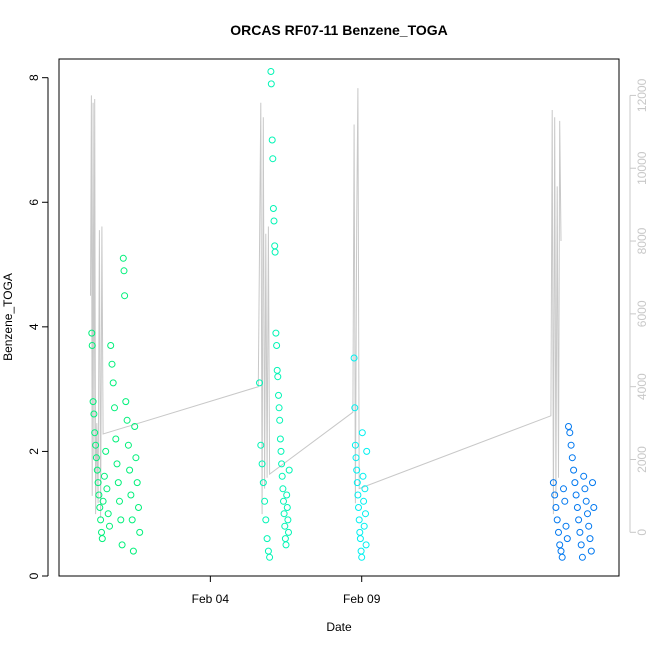 The width and height of the screenshot is (650, 650). What do you see at coordinates (362, 599) in the screenshot?
I see `x-tick-label: Feb 09` at bounding box center [362, 599].